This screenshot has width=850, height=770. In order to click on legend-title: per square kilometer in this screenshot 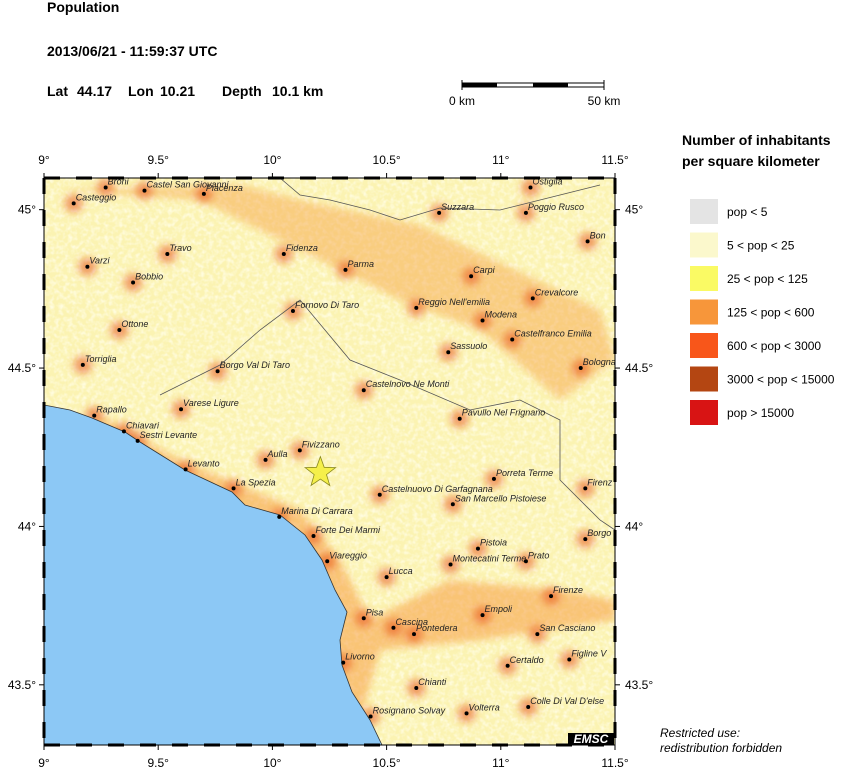, I will do `click(751, 161)`.